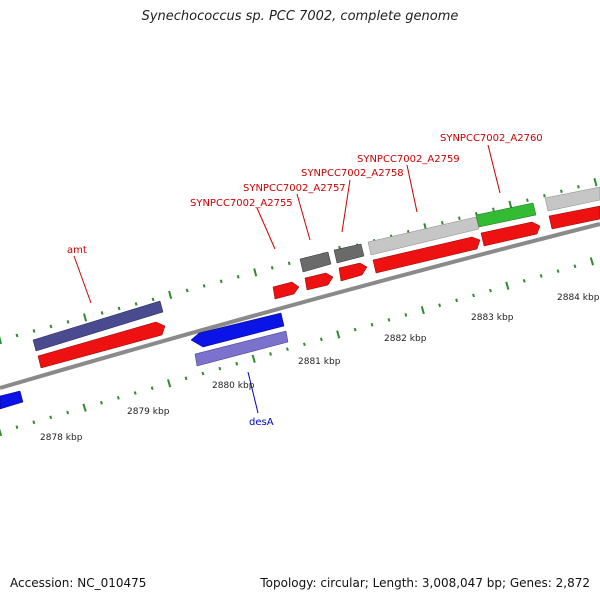  Describe the element at coordinates (492, 318) in the screenshot. I see `scale-label-2883: 2883 kbp` at that location.